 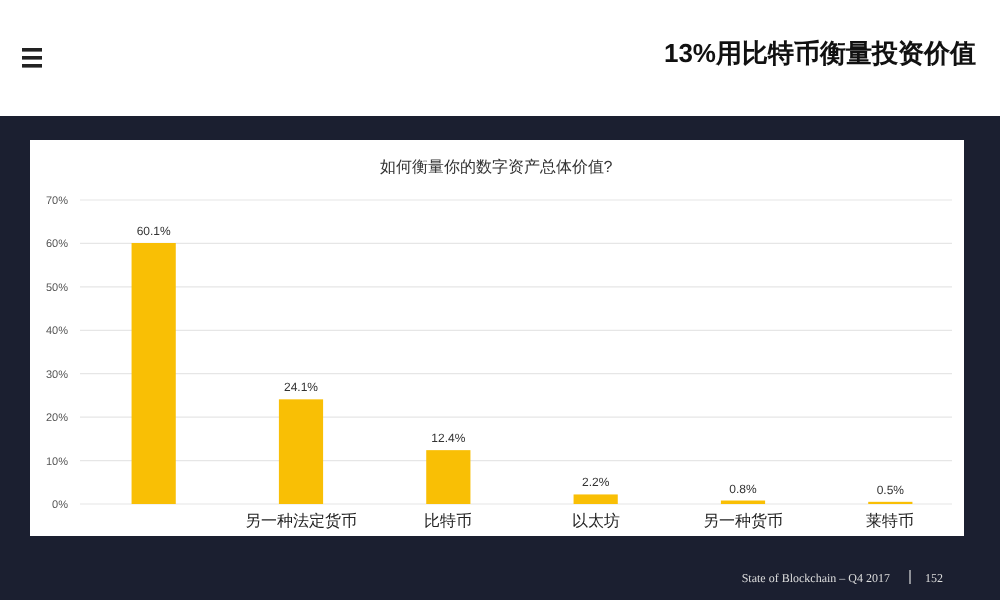 What do you see at coordinates (496, 167) in the screenshot?
I see `chart-title: 如何衡量你的数字资产总体价值?` at bounding box center [496, 167].